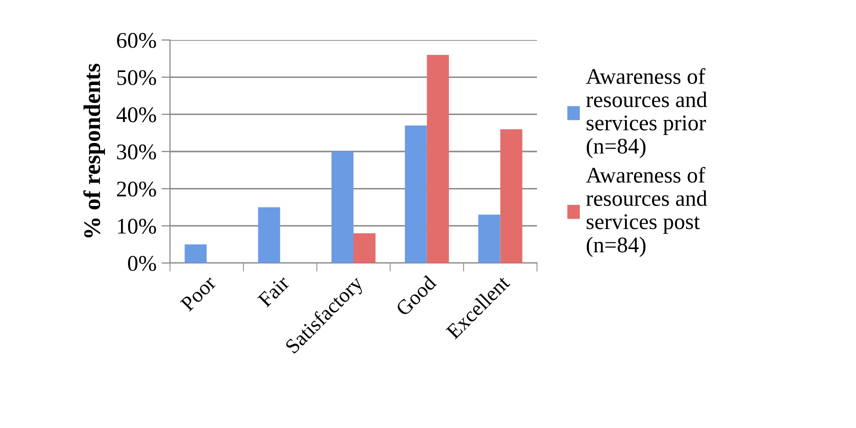 The image size is (856, 428). Describe the element at coordinates (136, 114) in the screenshot. I see `y-tick-label: 40%` at that location.